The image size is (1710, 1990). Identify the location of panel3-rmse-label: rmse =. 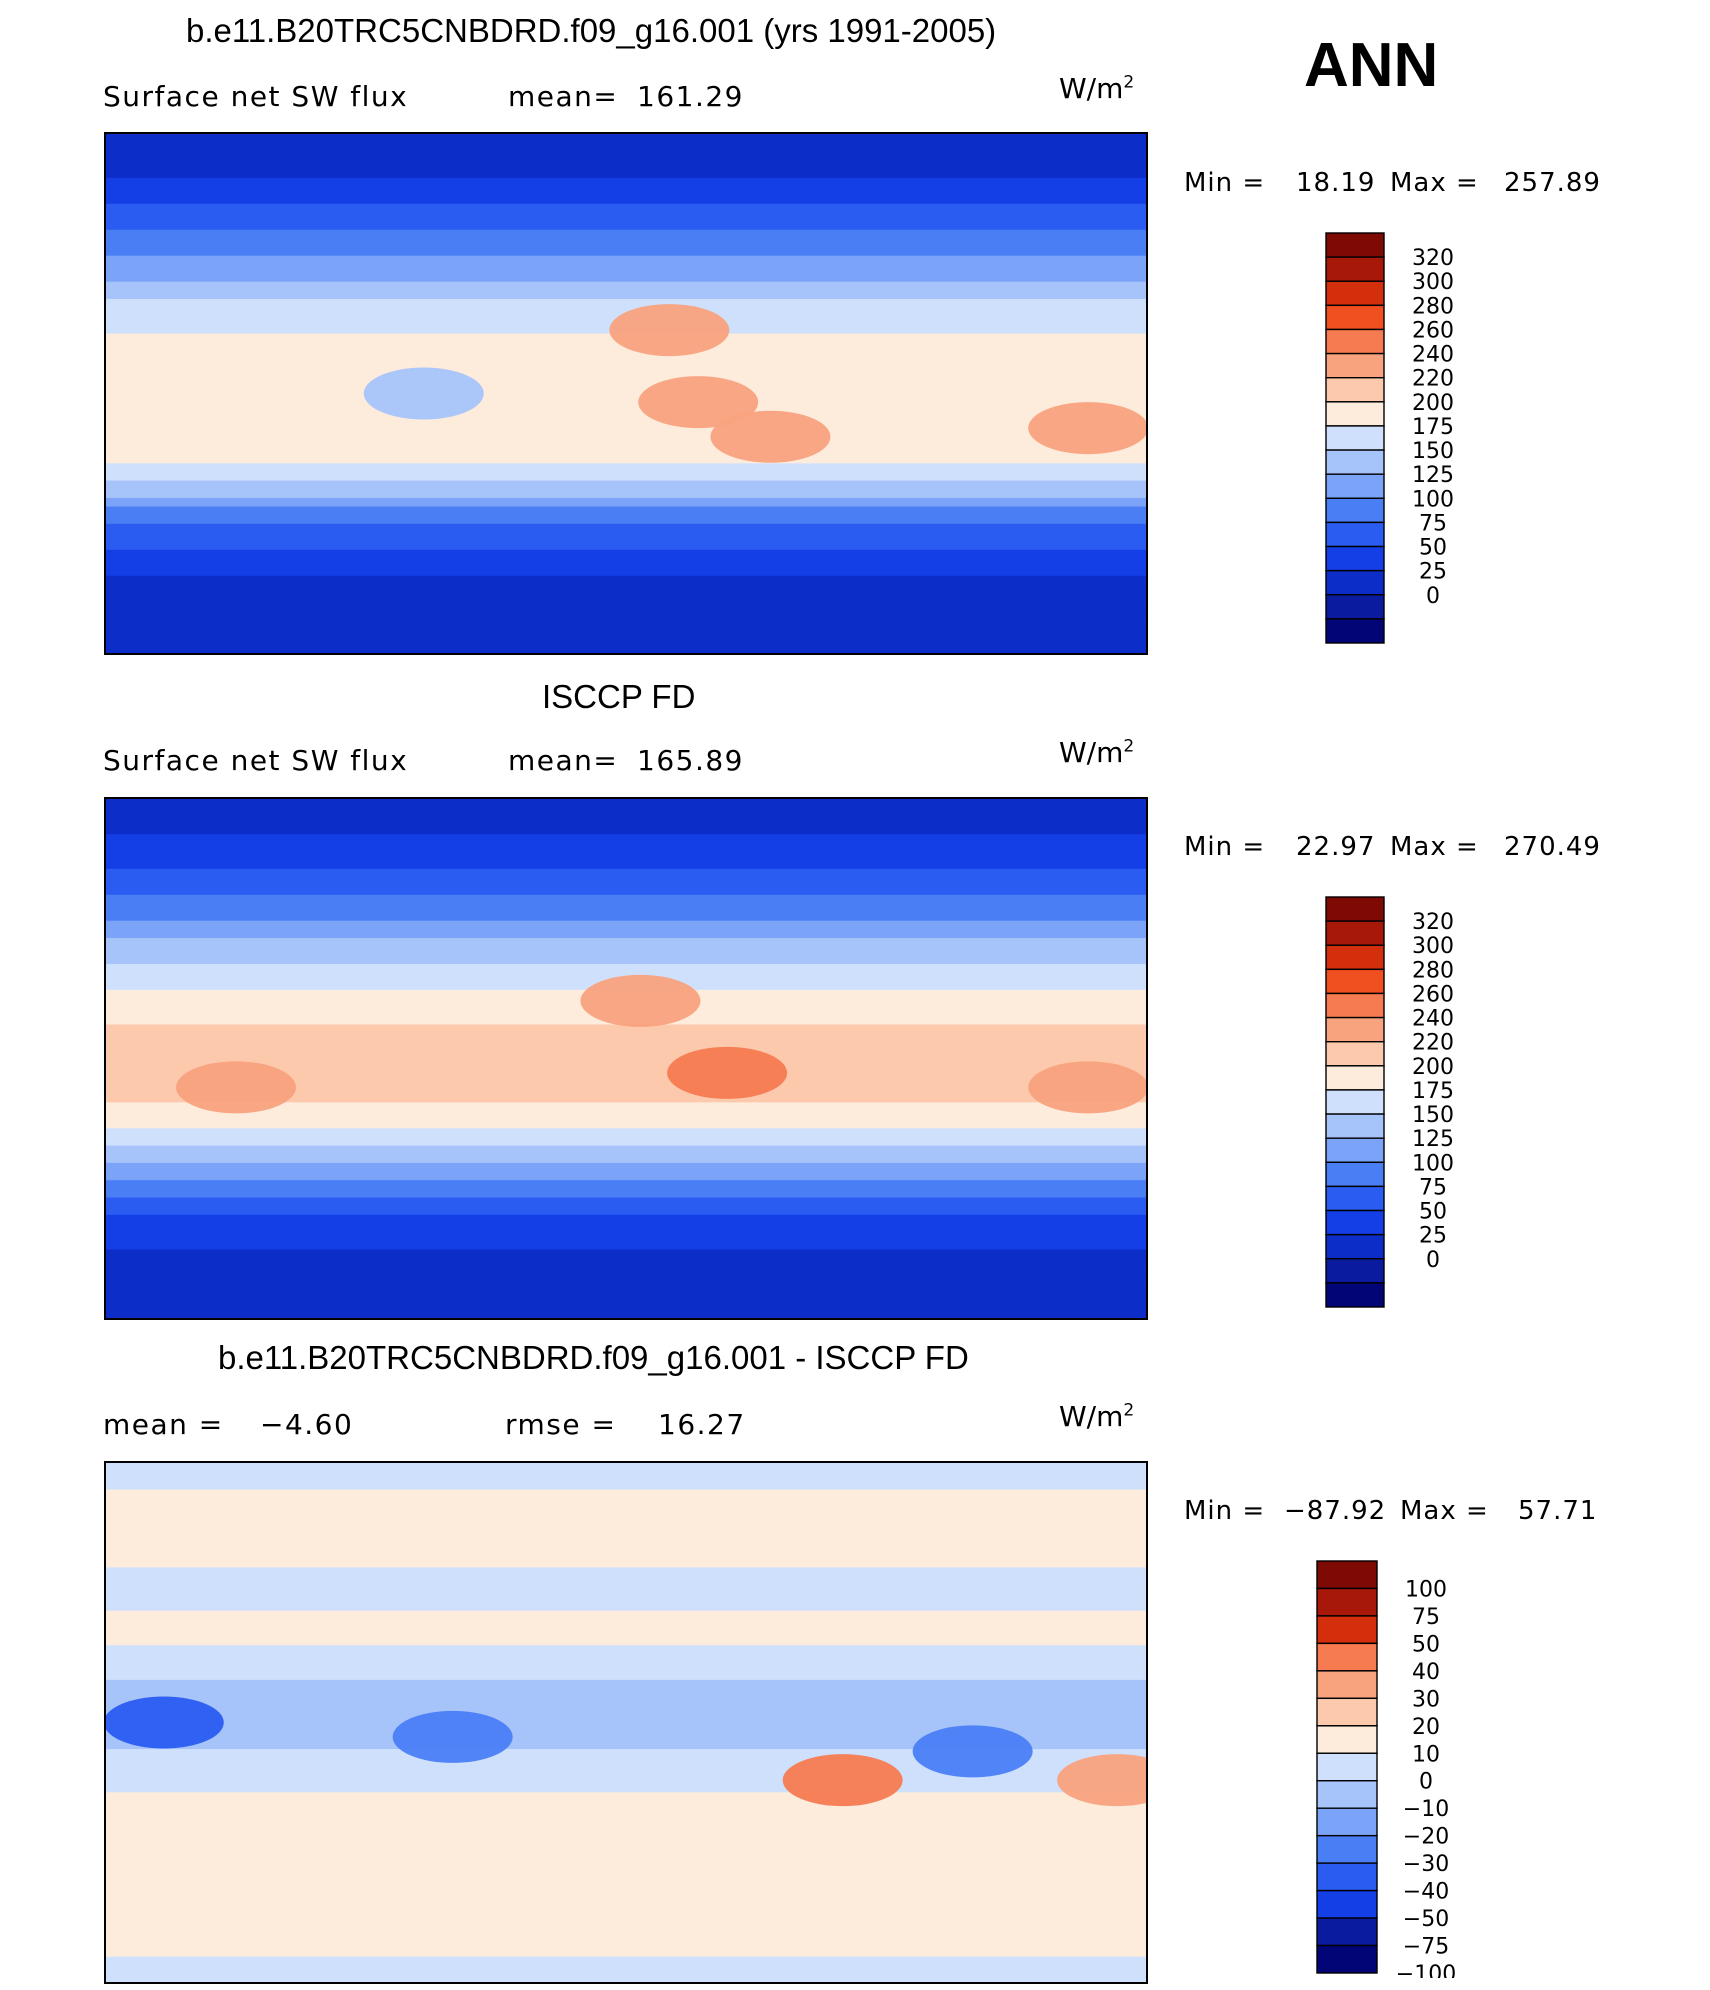
(561, 1424).